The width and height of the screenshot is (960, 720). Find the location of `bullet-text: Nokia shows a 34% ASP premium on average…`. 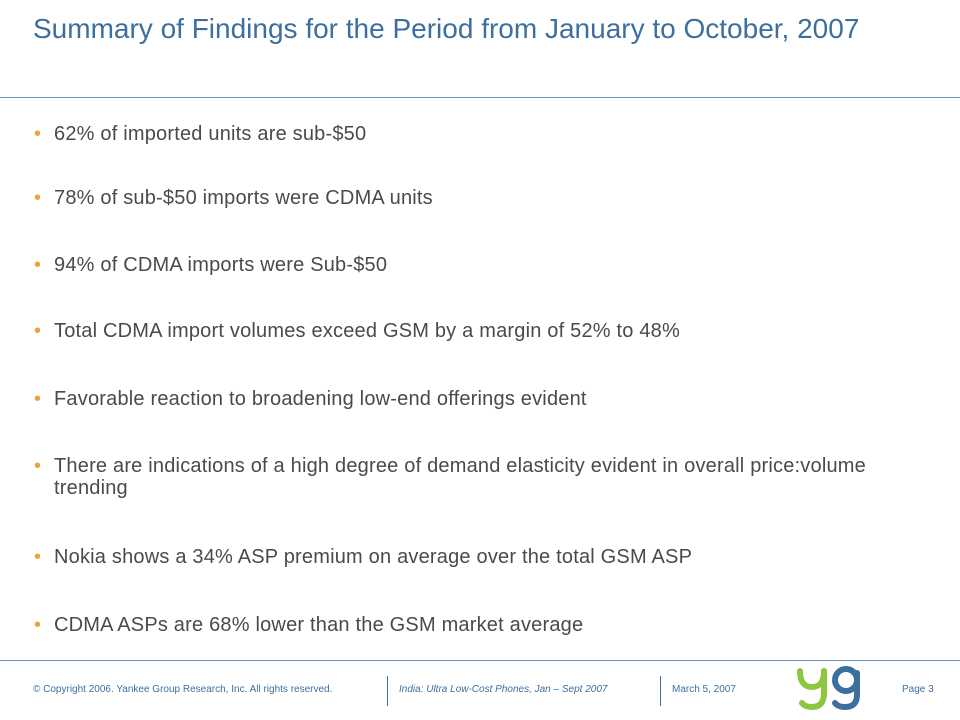

bullet-text: Nokia shows a 34% ASP premium on average… is located at coordinates (373, 557).